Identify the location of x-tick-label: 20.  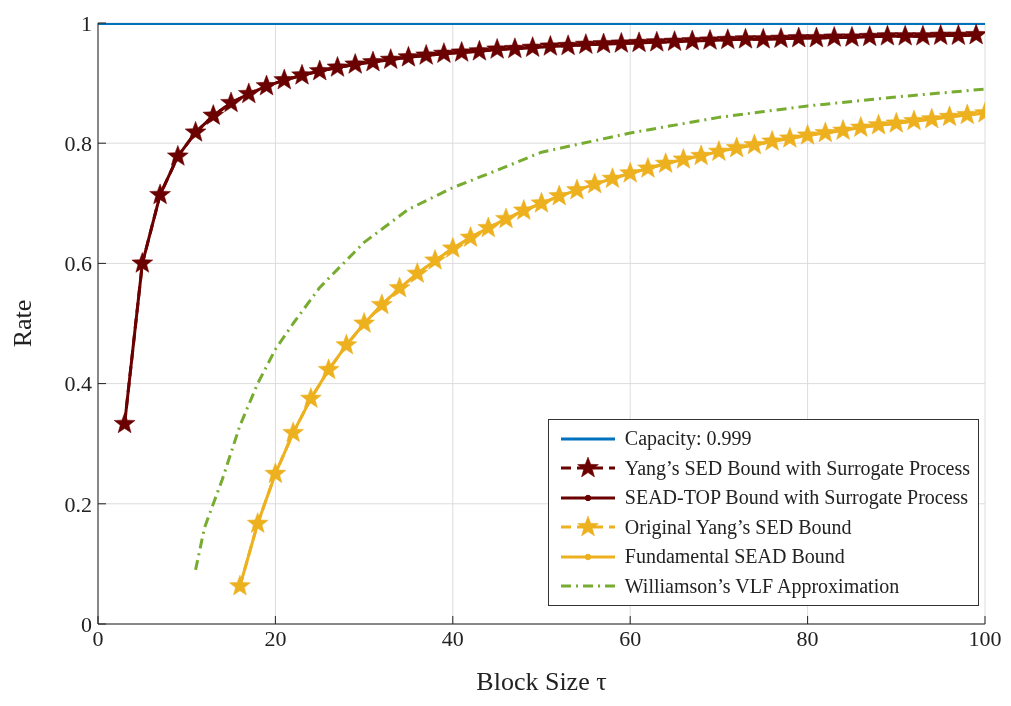
(275, 638).